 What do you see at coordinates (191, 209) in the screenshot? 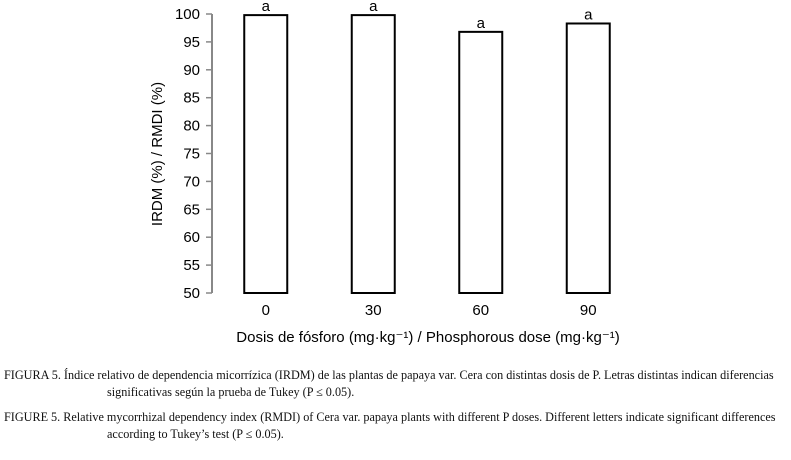
I see `y-tick-label: 65` at bounding box center [191, 209].